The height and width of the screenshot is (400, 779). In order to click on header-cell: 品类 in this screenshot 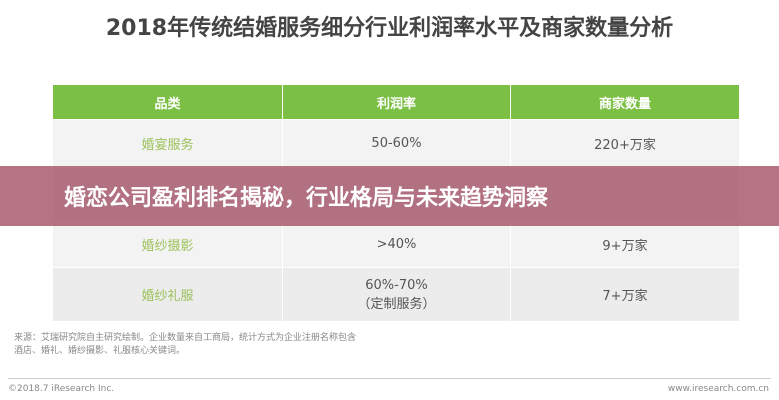, I will do `click(167, 102)`.